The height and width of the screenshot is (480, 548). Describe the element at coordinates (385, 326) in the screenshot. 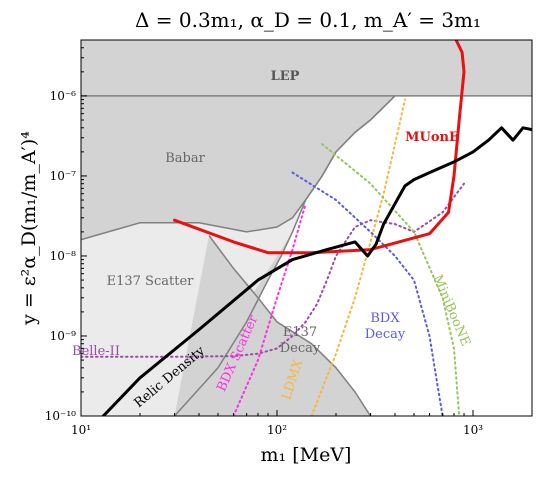

I see `bdx-decay-label: BDX Decay` at that location.